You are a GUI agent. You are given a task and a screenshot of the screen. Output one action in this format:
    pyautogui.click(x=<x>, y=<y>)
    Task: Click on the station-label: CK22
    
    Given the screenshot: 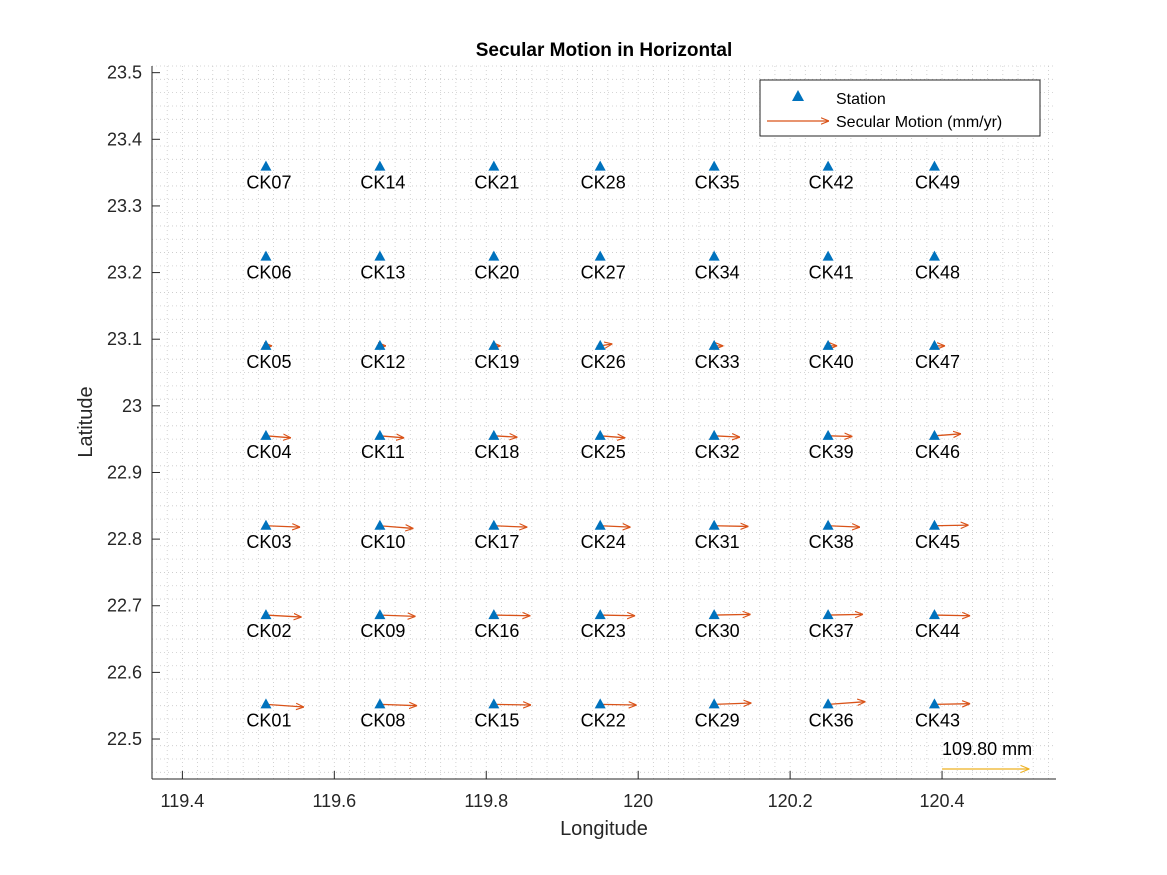 What is the action you would take?
    pyautogui.click(x=603, y=720)
    